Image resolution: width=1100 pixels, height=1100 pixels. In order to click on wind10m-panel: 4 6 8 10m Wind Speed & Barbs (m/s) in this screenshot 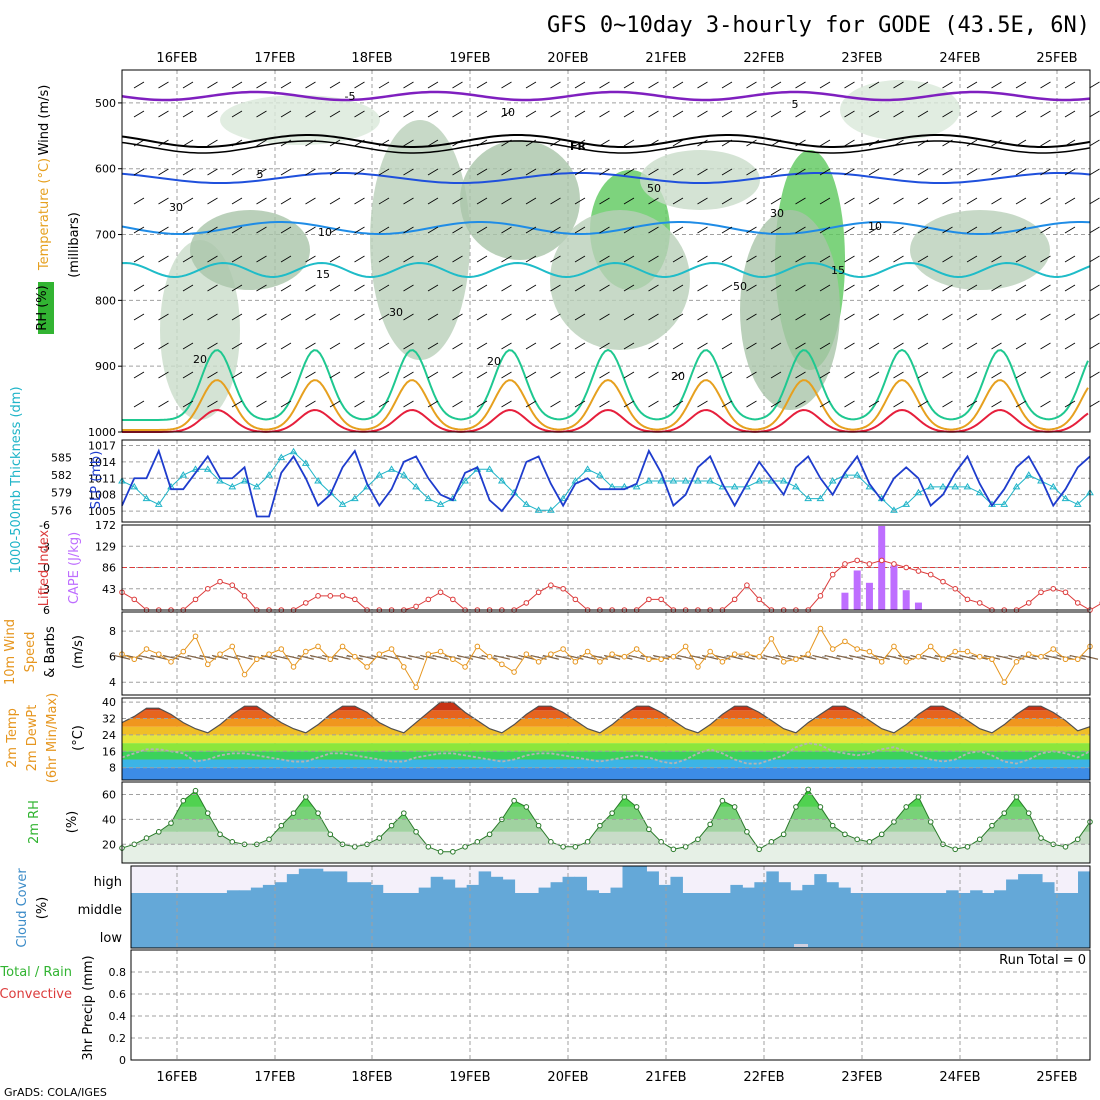, I will do `click(551, 653)`.